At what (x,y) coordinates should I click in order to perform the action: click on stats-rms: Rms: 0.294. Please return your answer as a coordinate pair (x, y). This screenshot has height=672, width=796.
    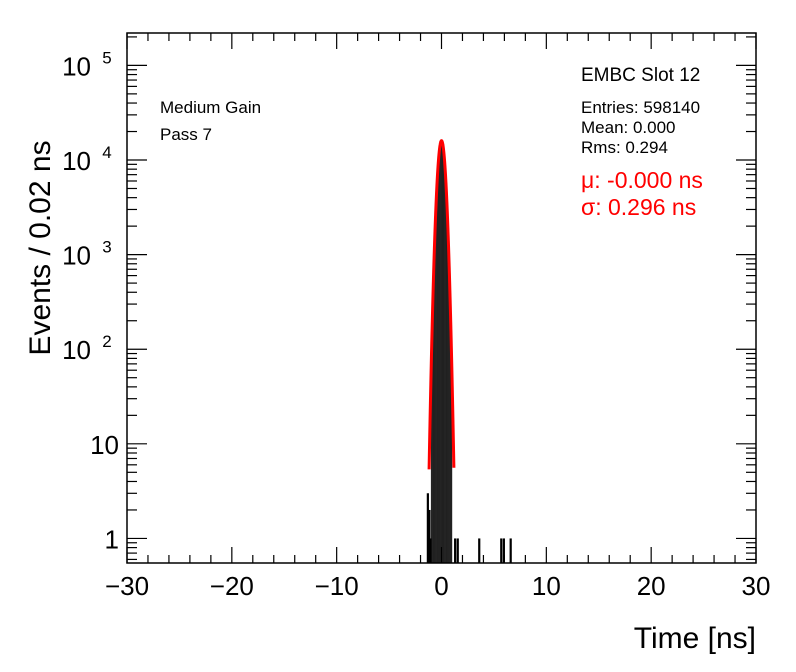
    Looking at the image, I should click on (624, 147).